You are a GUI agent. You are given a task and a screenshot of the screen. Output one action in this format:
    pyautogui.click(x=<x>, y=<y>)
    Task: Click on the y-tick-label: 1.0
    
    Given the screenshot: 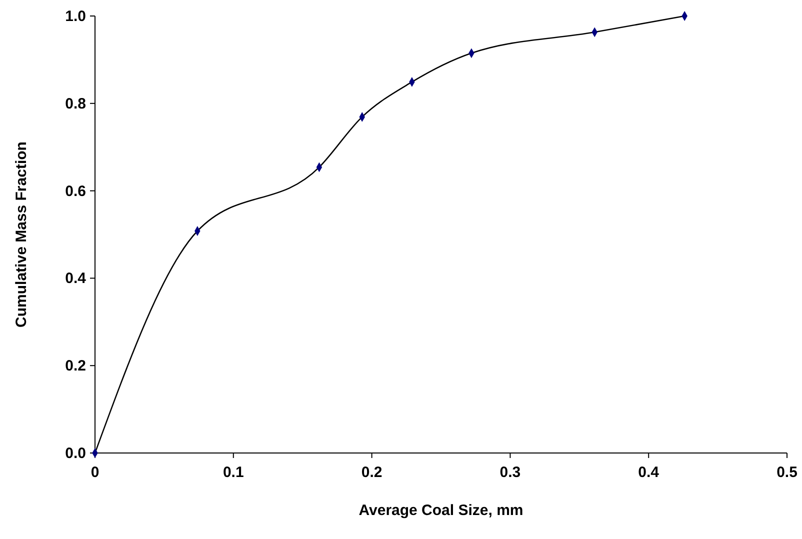 What is the action you would take?
    pyautogui.click(x=75, y=16)
    